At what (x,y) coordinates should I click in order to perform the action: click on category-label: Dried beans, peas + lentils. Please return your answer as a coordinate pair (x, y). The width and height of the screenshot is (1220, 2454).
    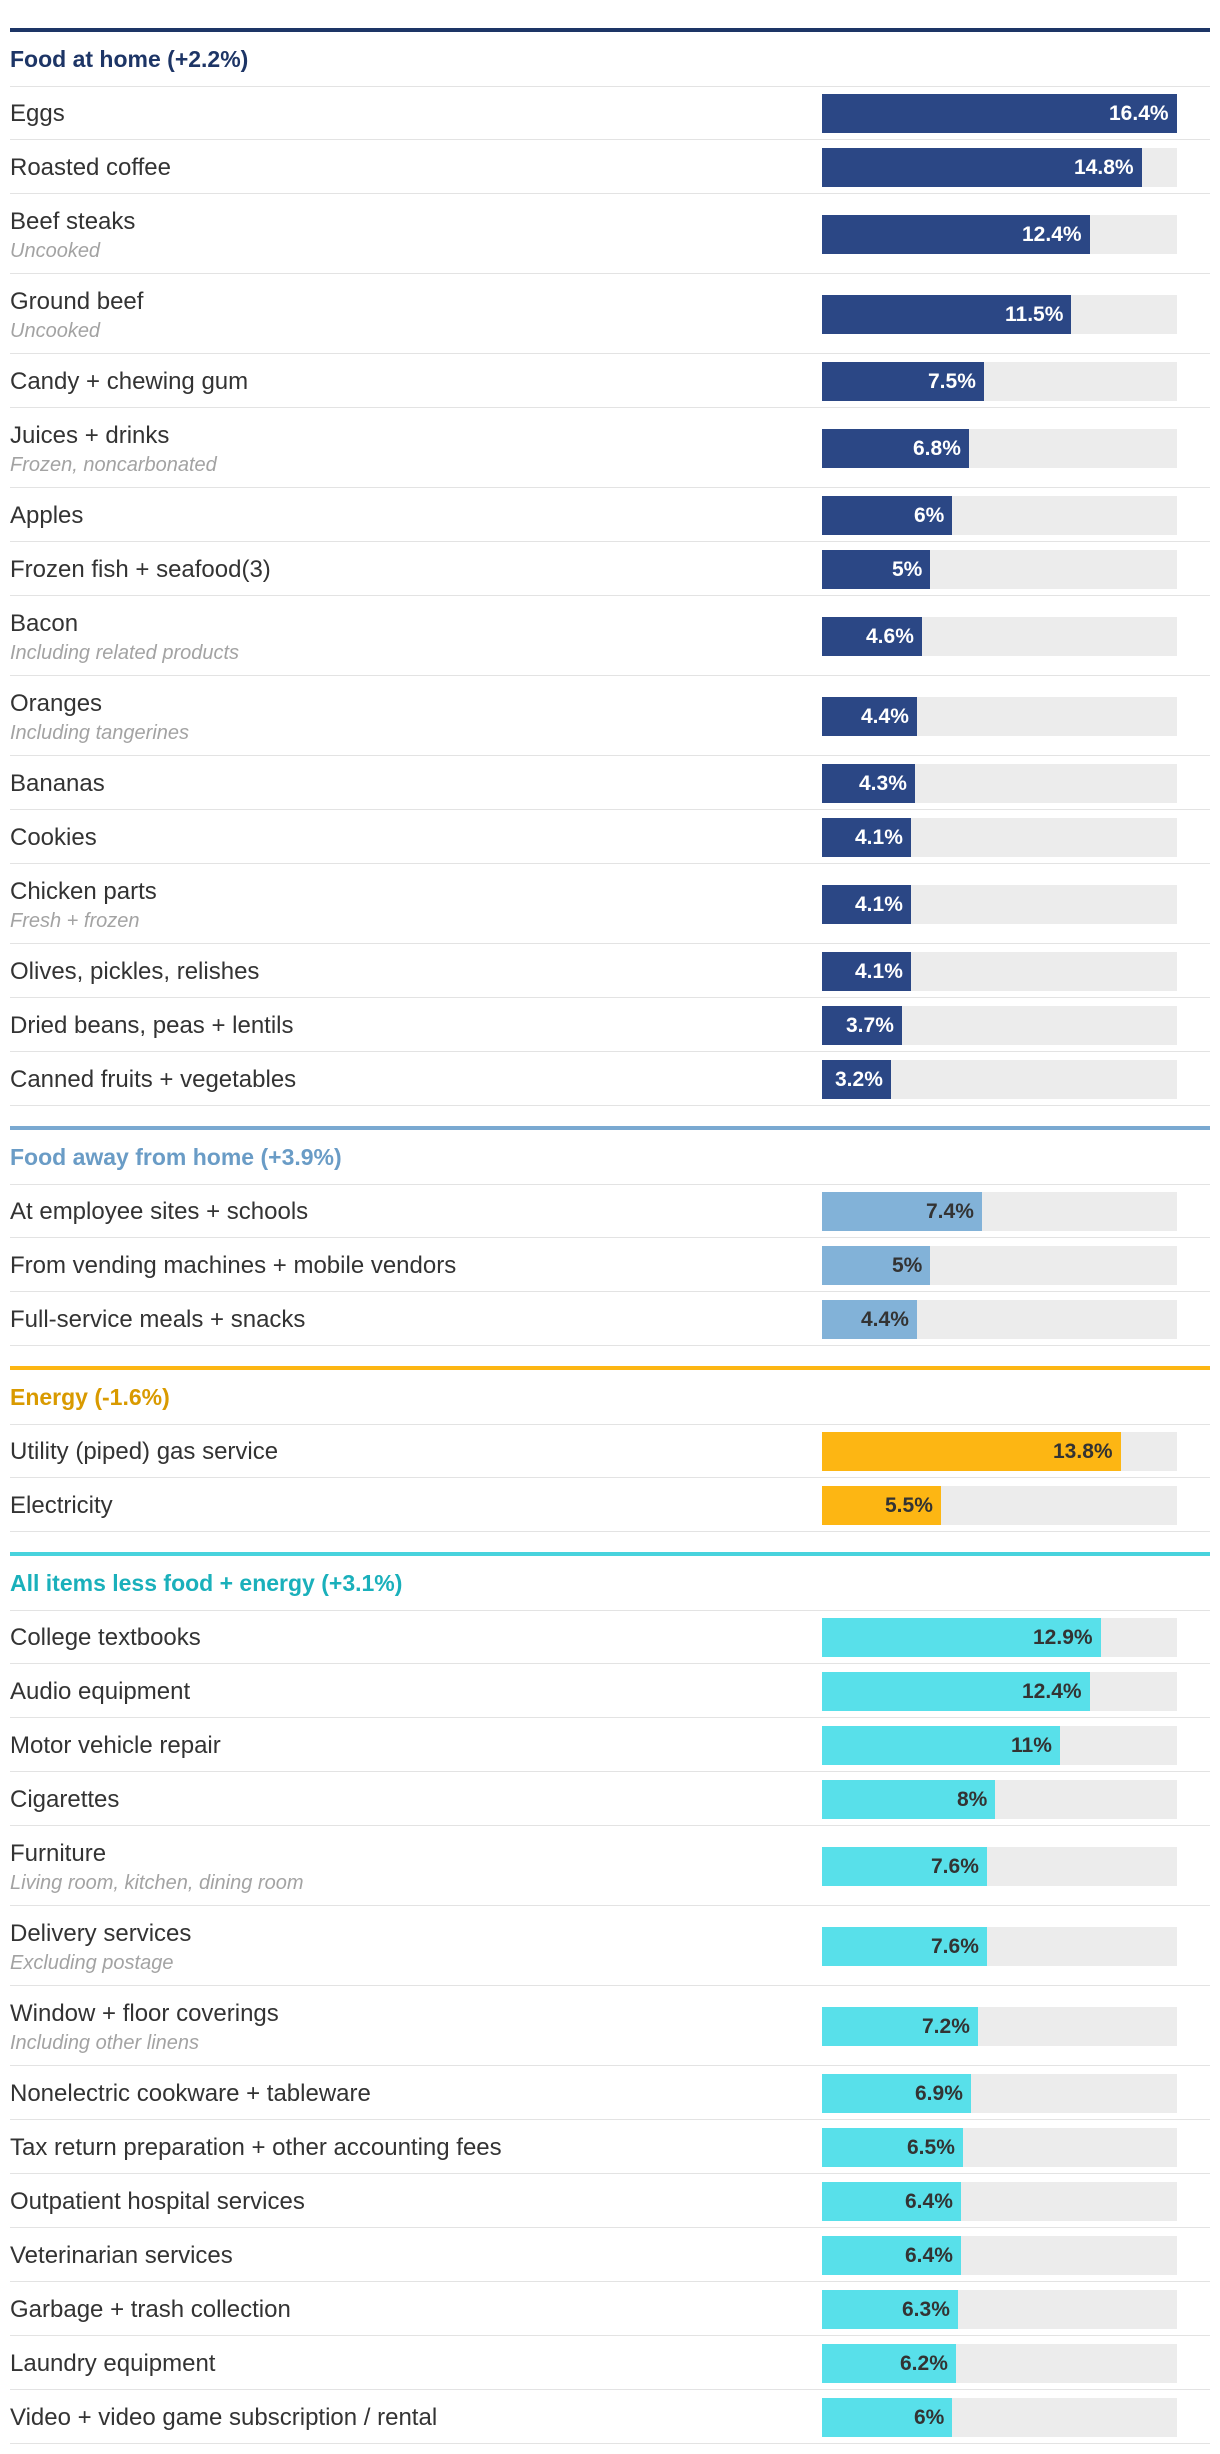
    Looking at the image, I should click on (152, 1025).